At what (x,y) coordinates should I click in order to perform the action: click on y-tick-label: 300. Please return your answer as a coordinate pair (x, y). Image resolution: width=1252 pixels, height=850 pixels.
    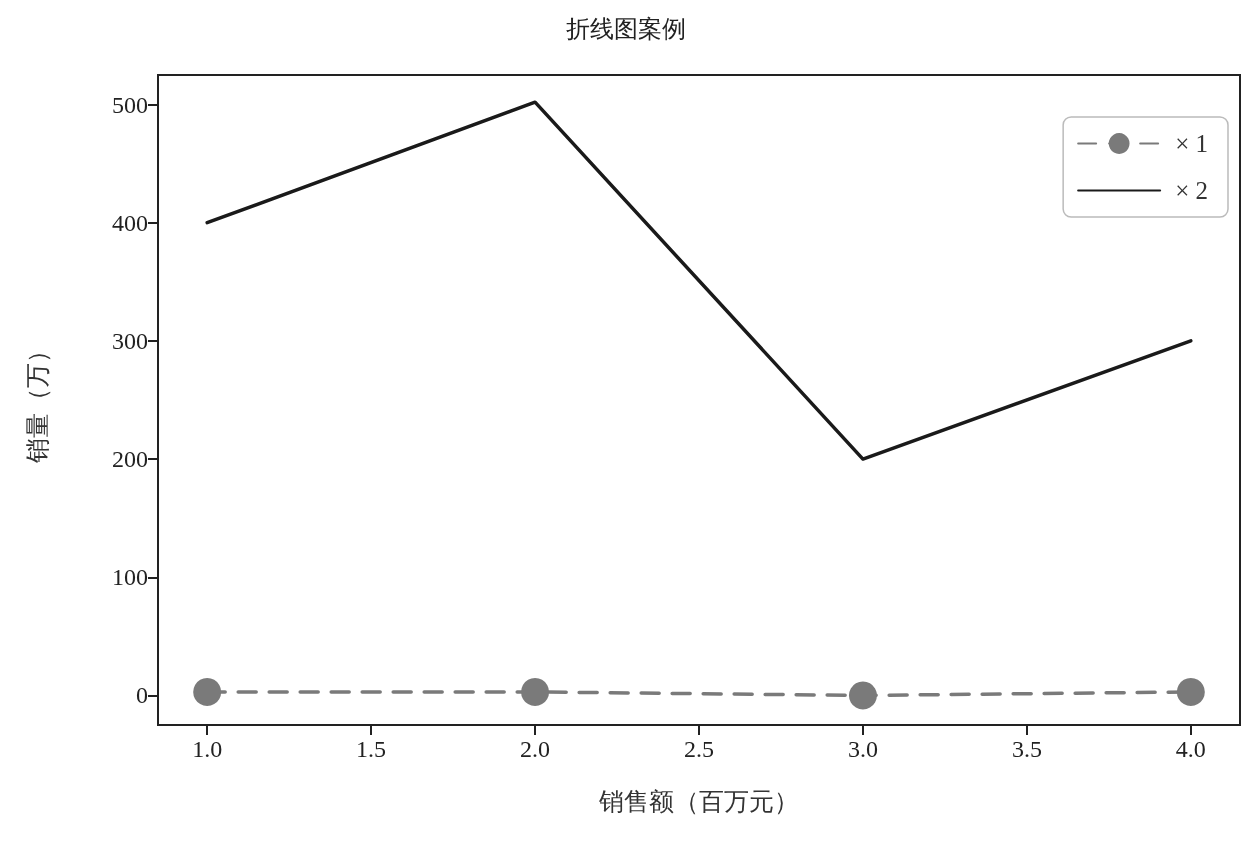
    Looking at the image, I should click on (130, 340).